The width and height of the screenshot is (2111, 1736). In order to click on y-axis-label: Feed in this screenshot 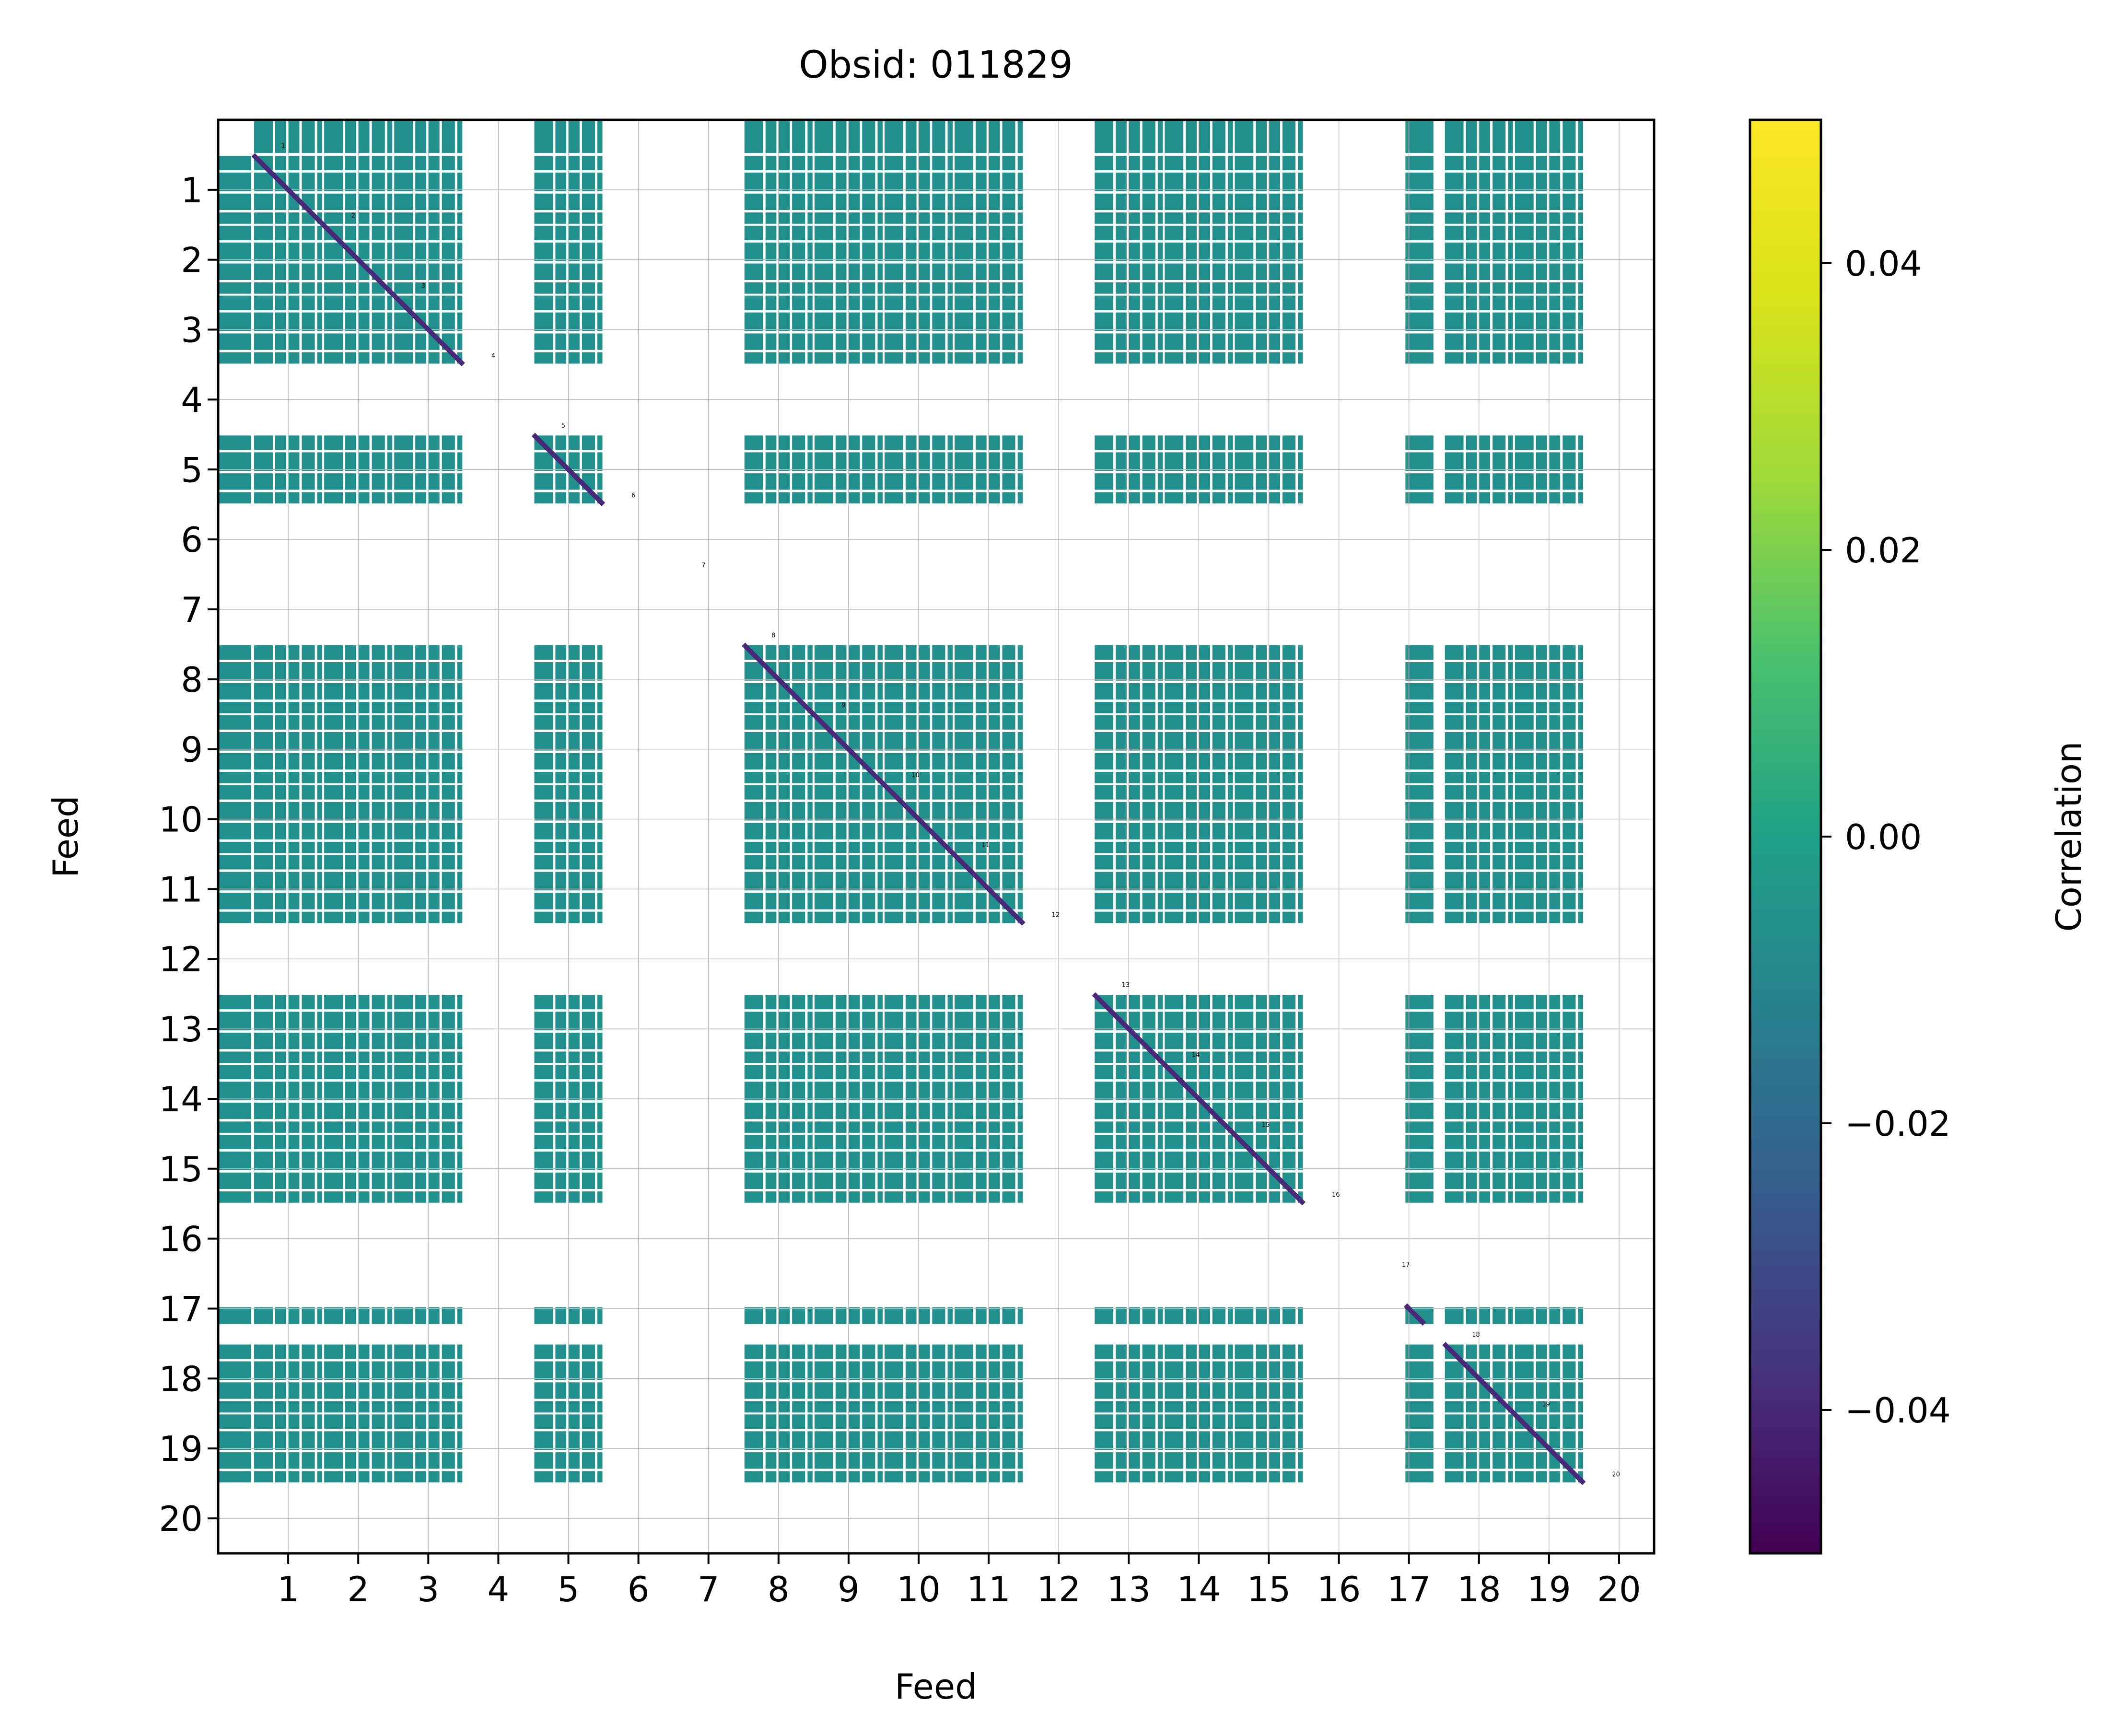, I will do `click(66, 836)`.